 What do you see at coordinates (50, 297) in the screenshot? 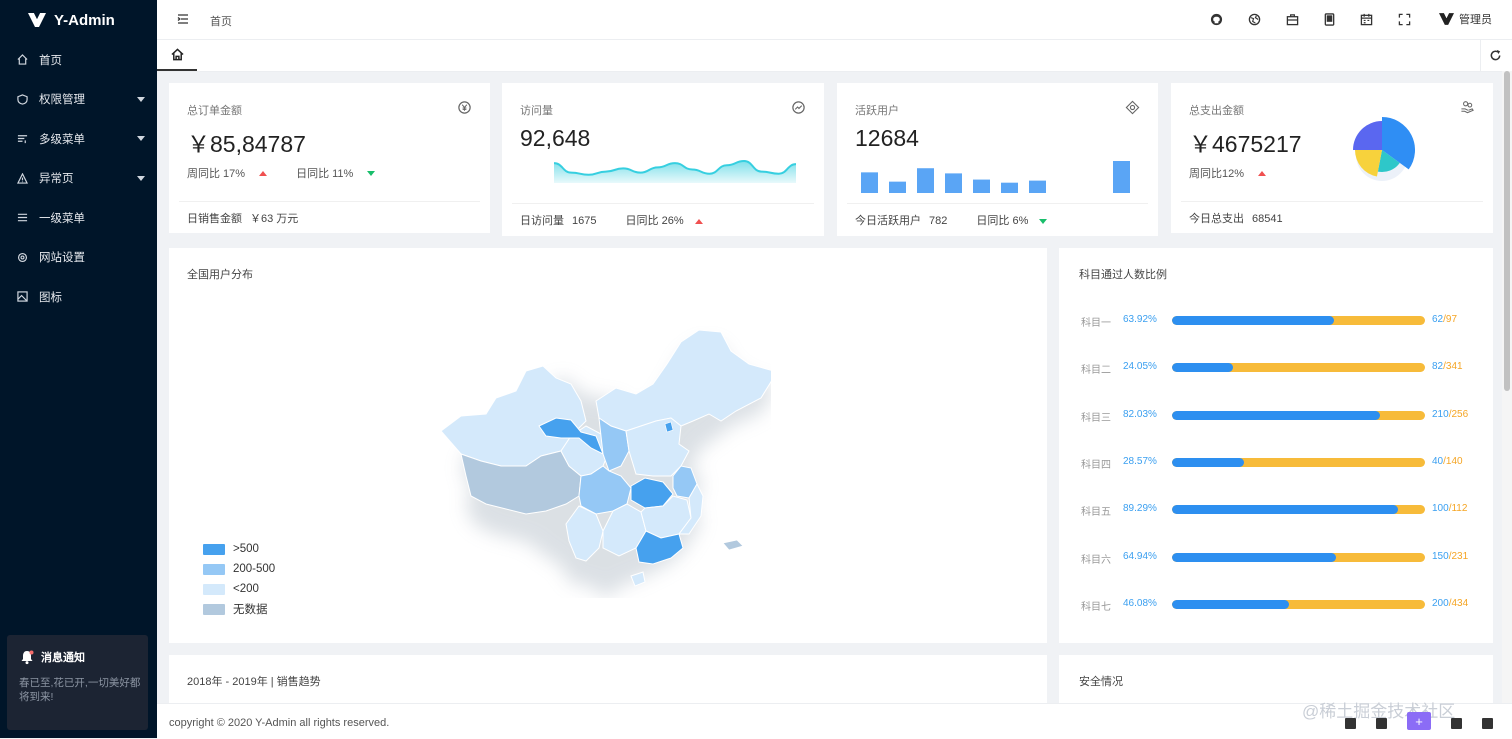
I see `sidebar-item-label: 图标` at bounding box center [50, 297].